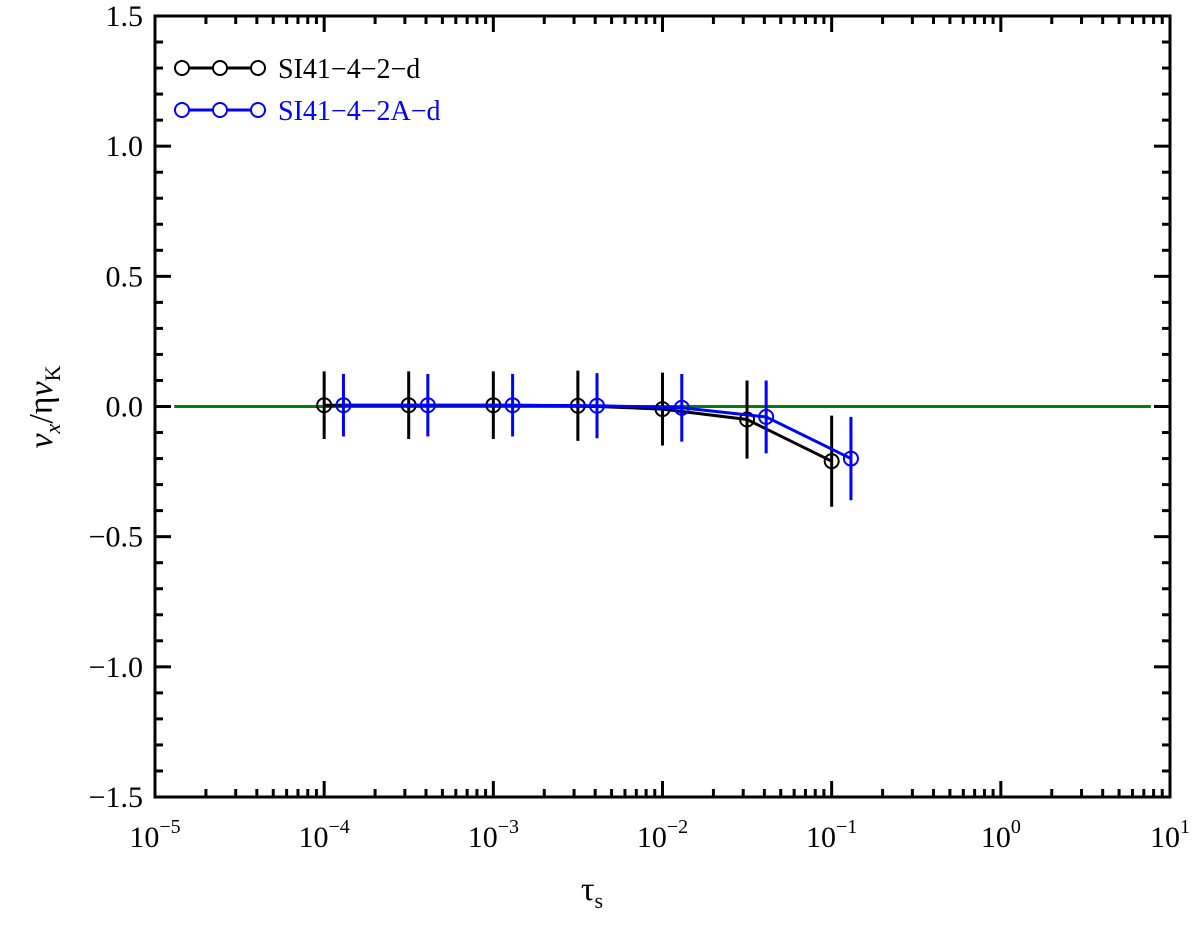 This screenshot has width=1200, height=927. I want to click on y-axis-label: vx/ηvK, so click(44, 406).